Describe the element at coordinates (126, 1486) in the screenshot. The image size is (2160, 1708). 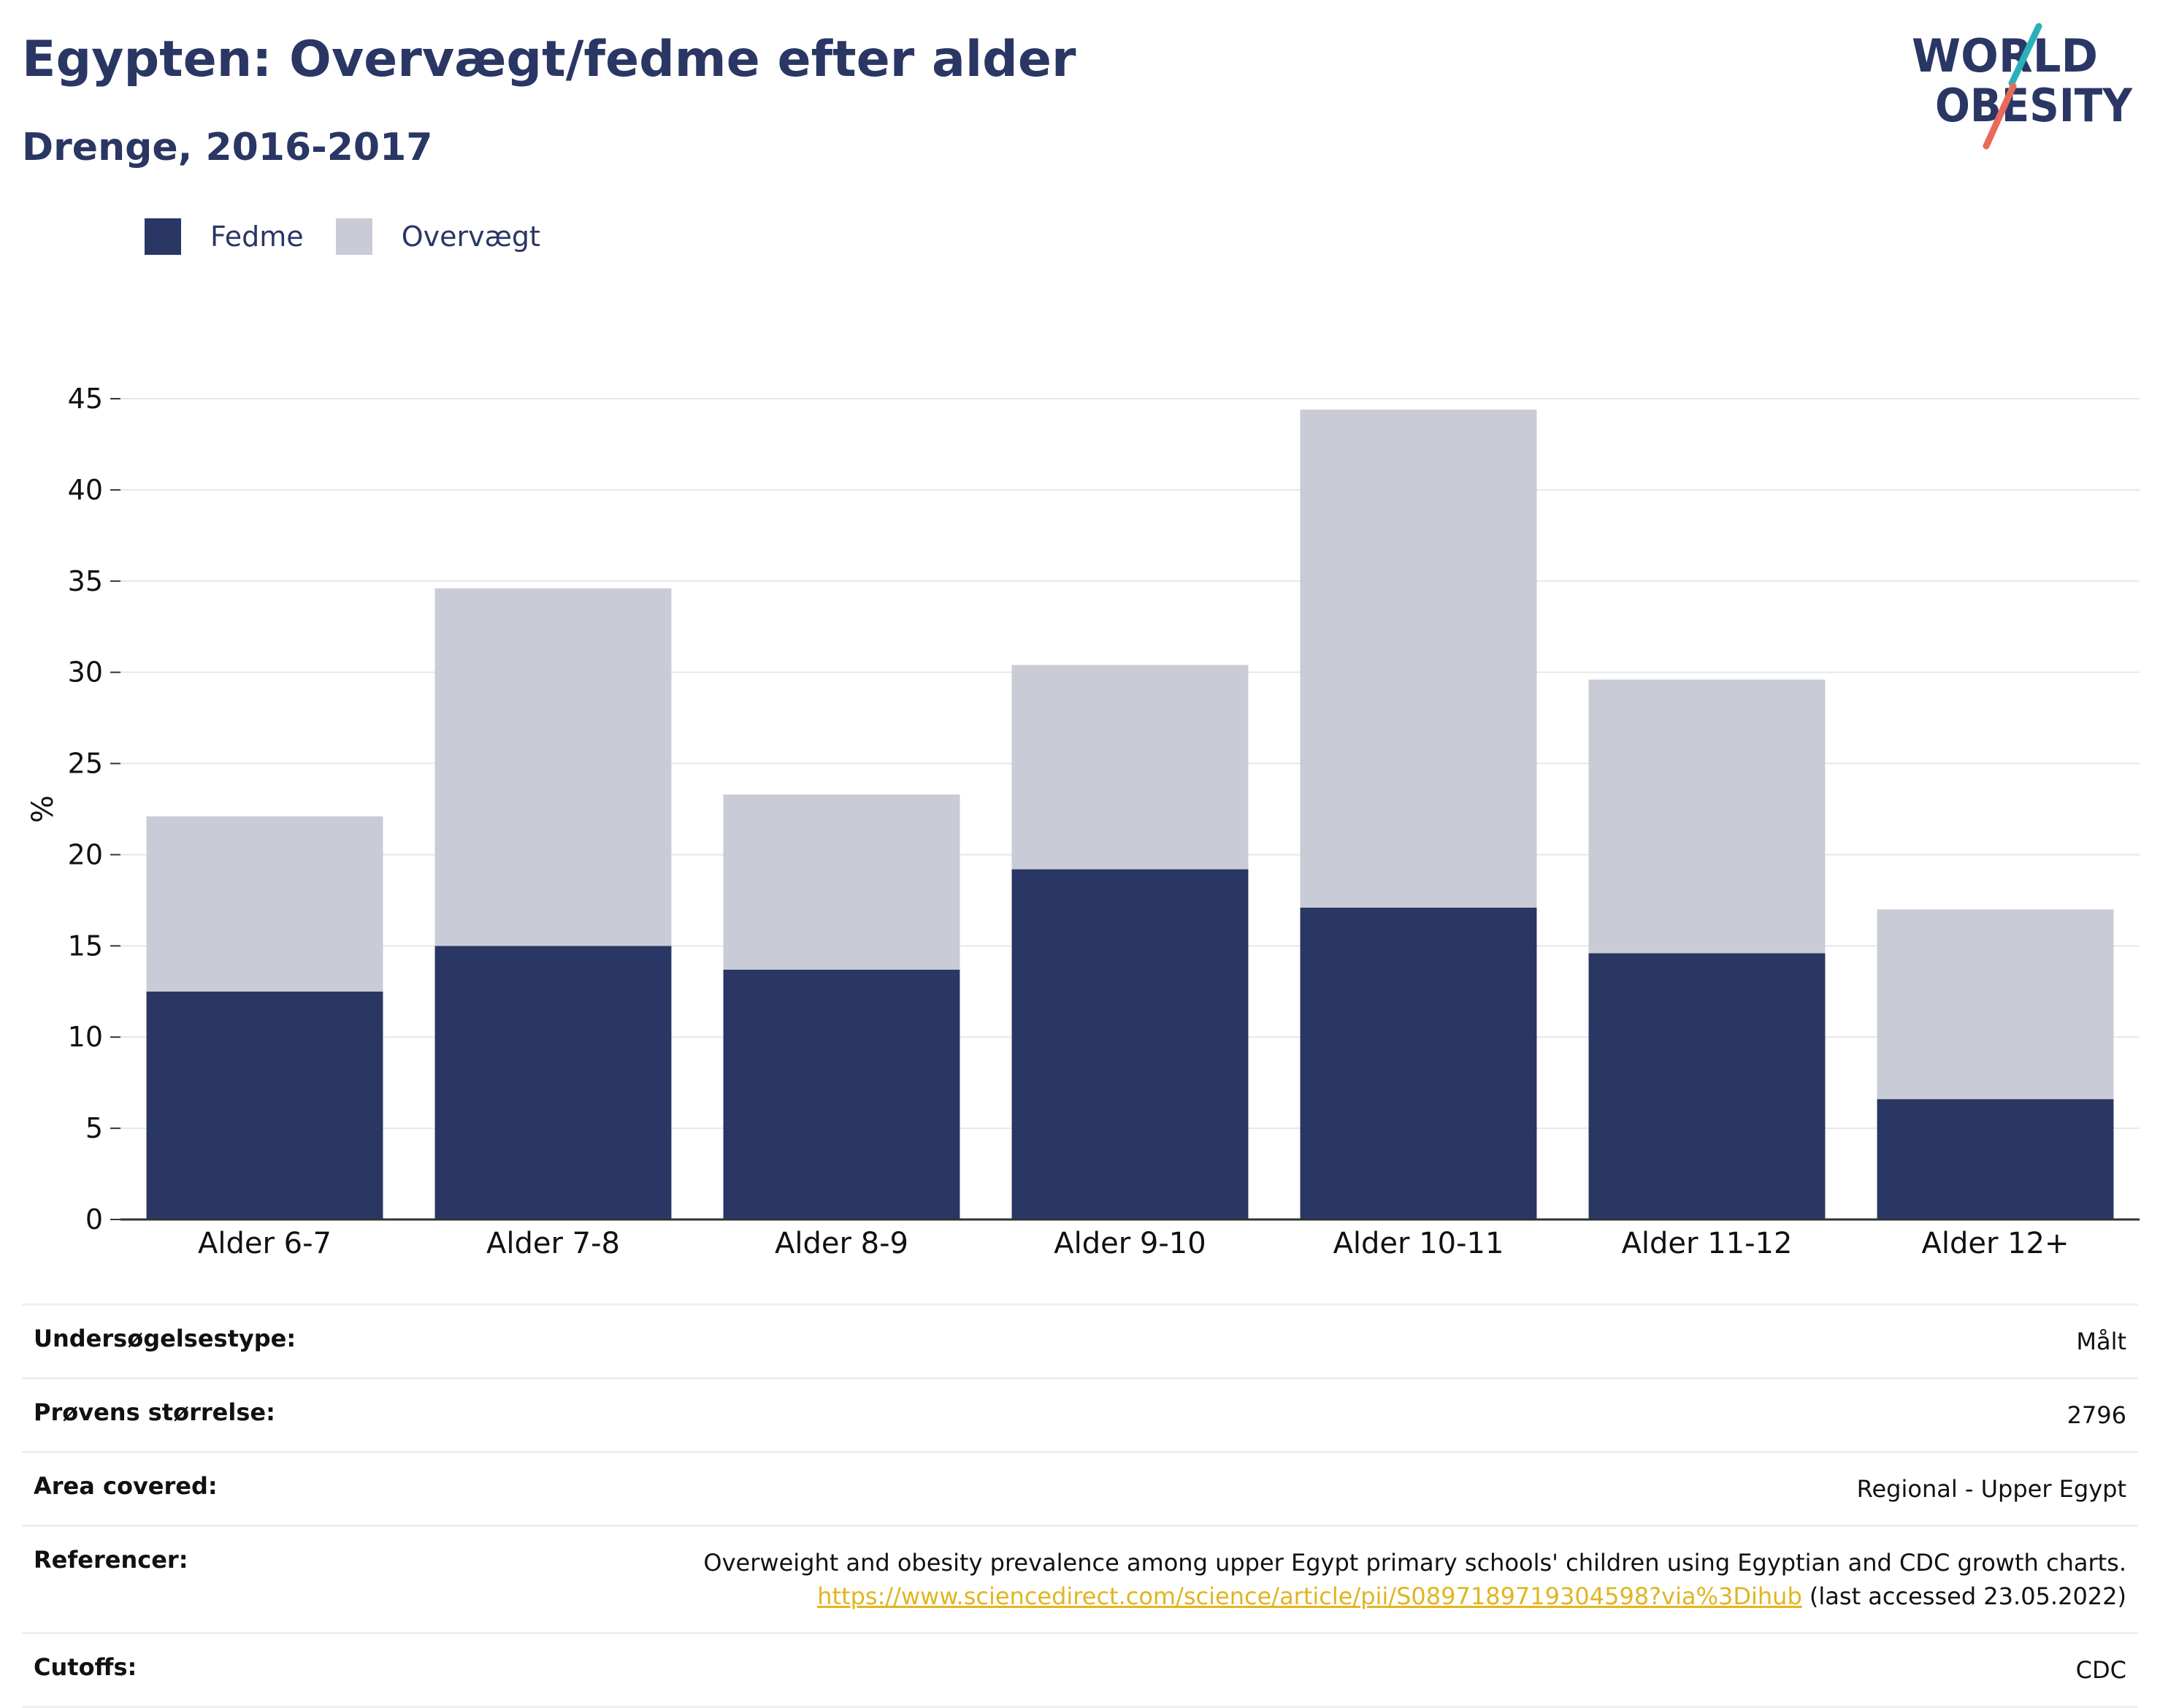
I see `area-label: Area covered:` at that location.